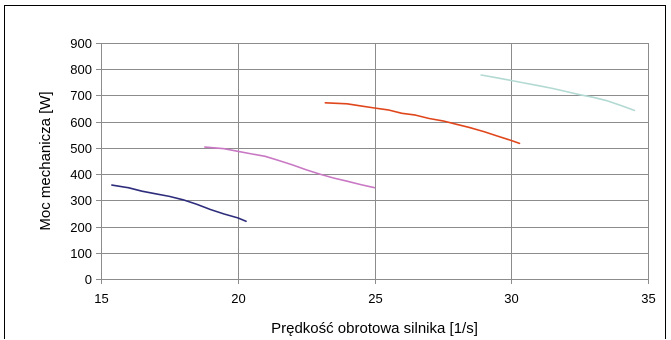 This screenshot has width=671, height=340. Describe the element at coordinates (81, 253) in the screenshot. I see `y-tick-label: 100` at that location.